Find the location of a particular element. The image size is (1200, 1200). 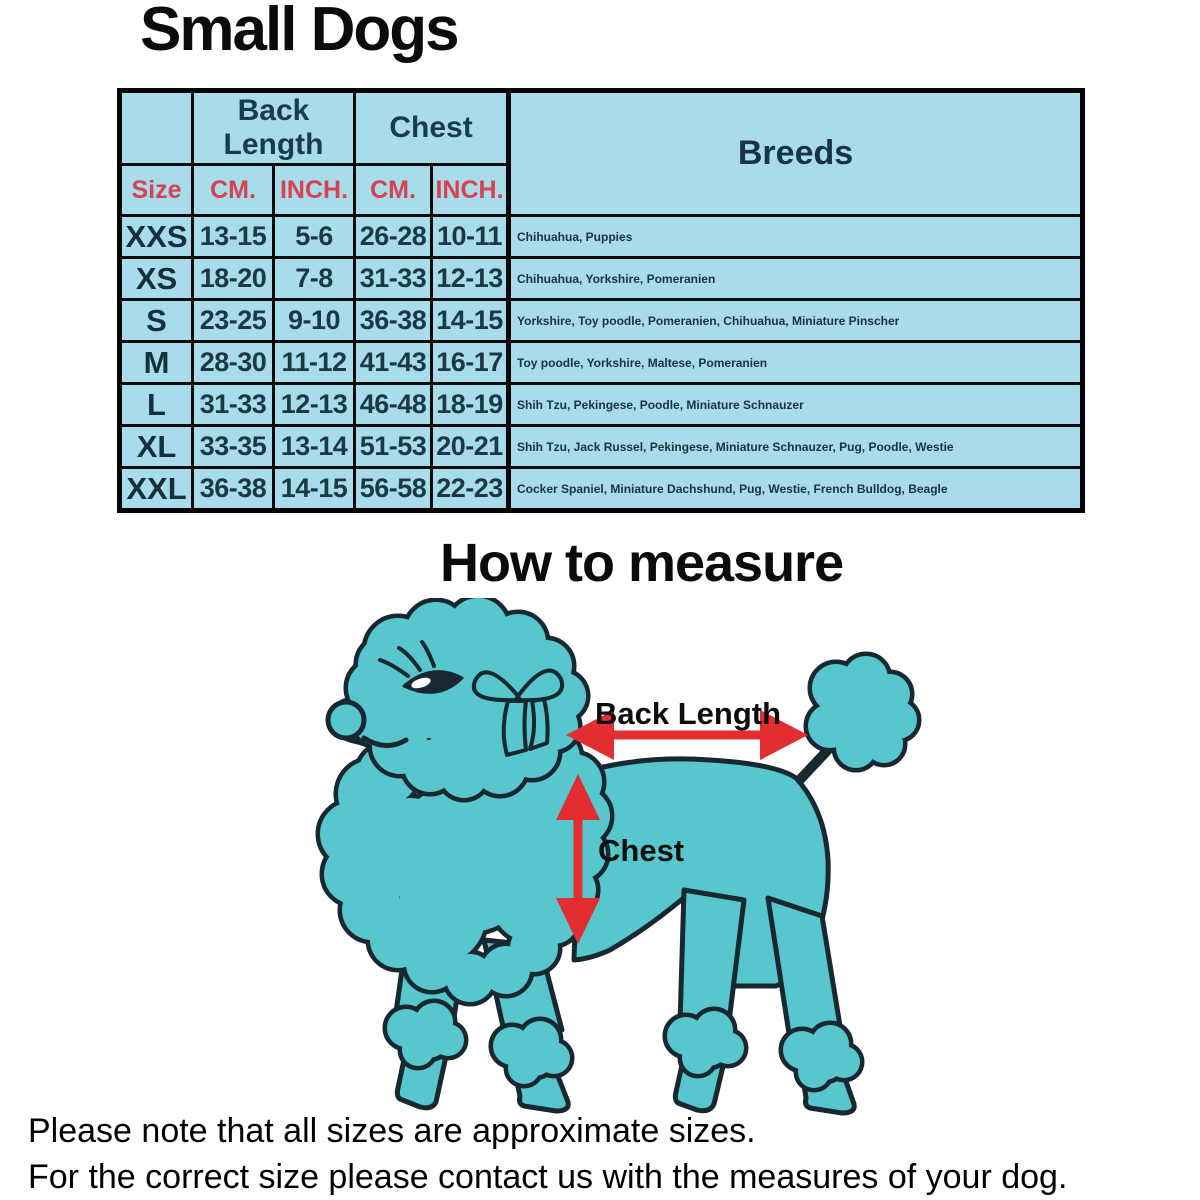

cell-chest-cm: 31-33 is located at coordinates (393, 278).